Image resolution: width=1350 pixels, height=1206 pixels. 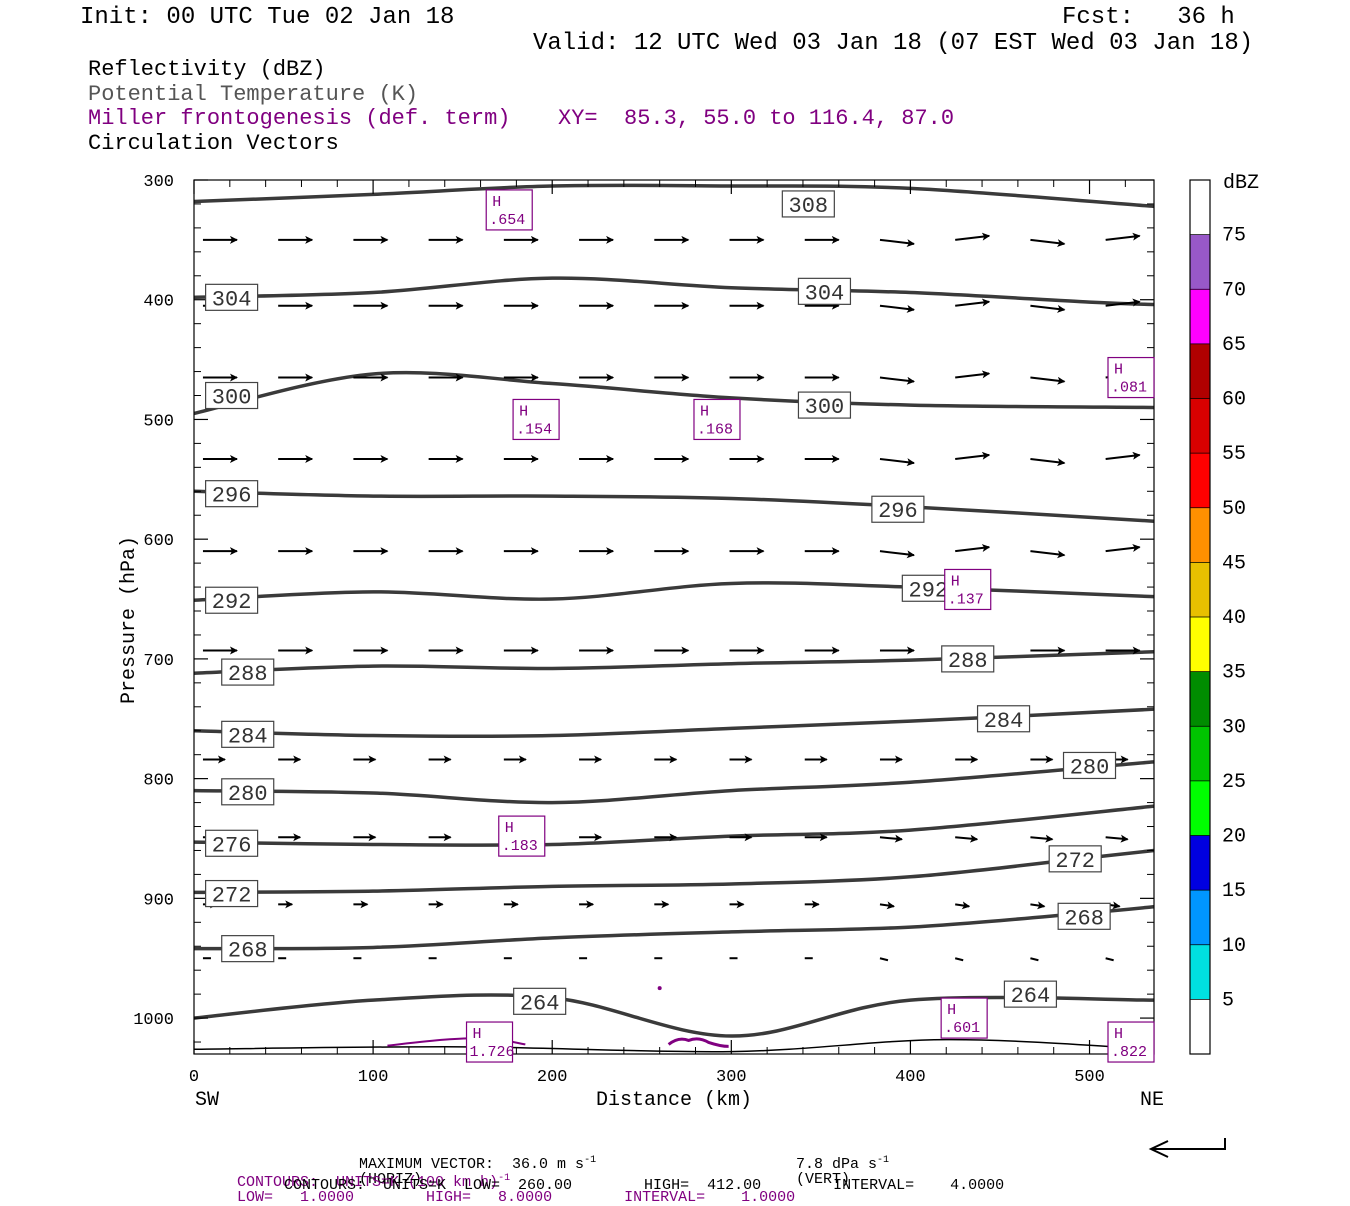 I want to click on field-vectors: Circulation Vectors, so click(x=213, y=143).